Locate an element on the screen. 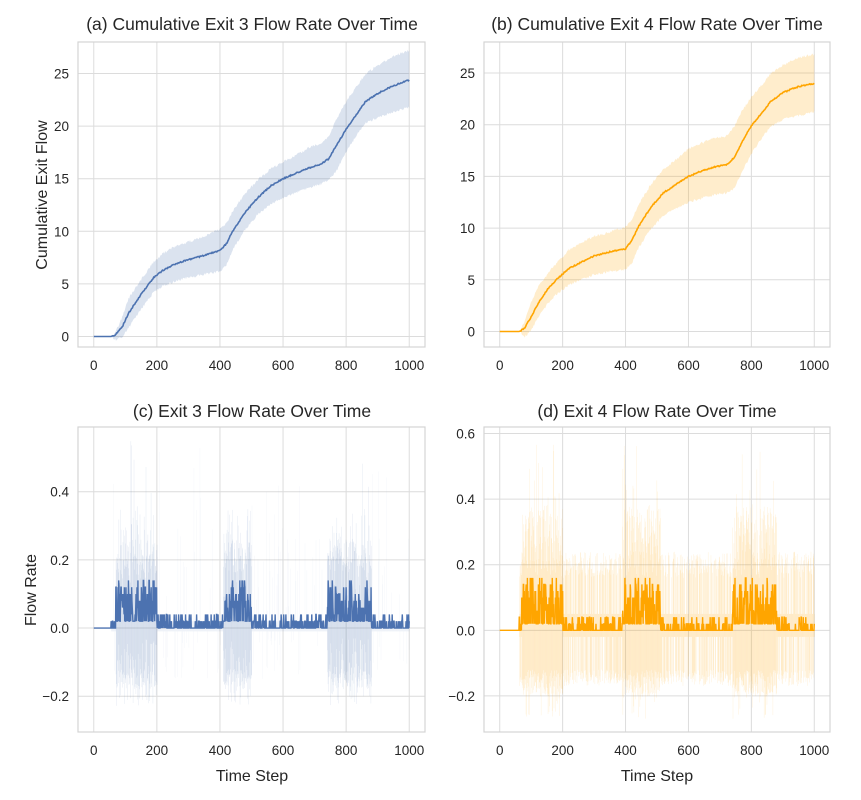  panel-c-xlabel: Time Step is located at coordinates (252, 776).